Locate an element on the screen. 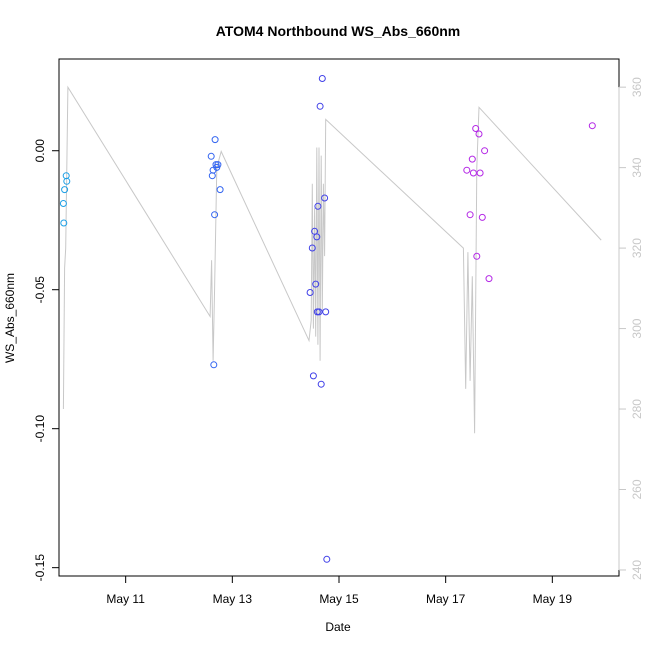  x-axis-label: Date is located at coordinates (338, 627).